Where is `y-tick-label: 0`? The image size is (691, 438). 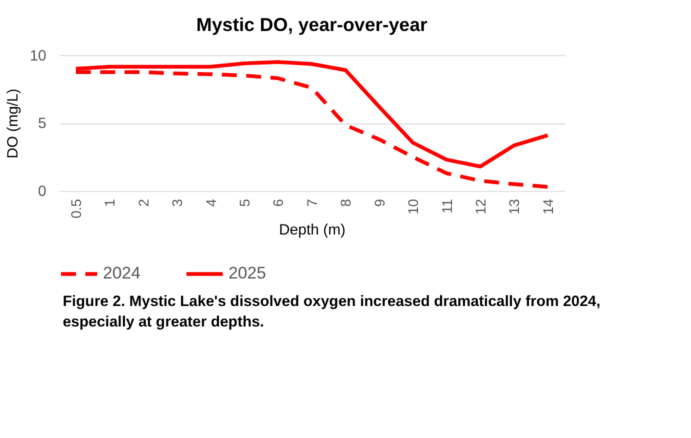
y-tick-label: 0 is located at coordinates (42, 191).